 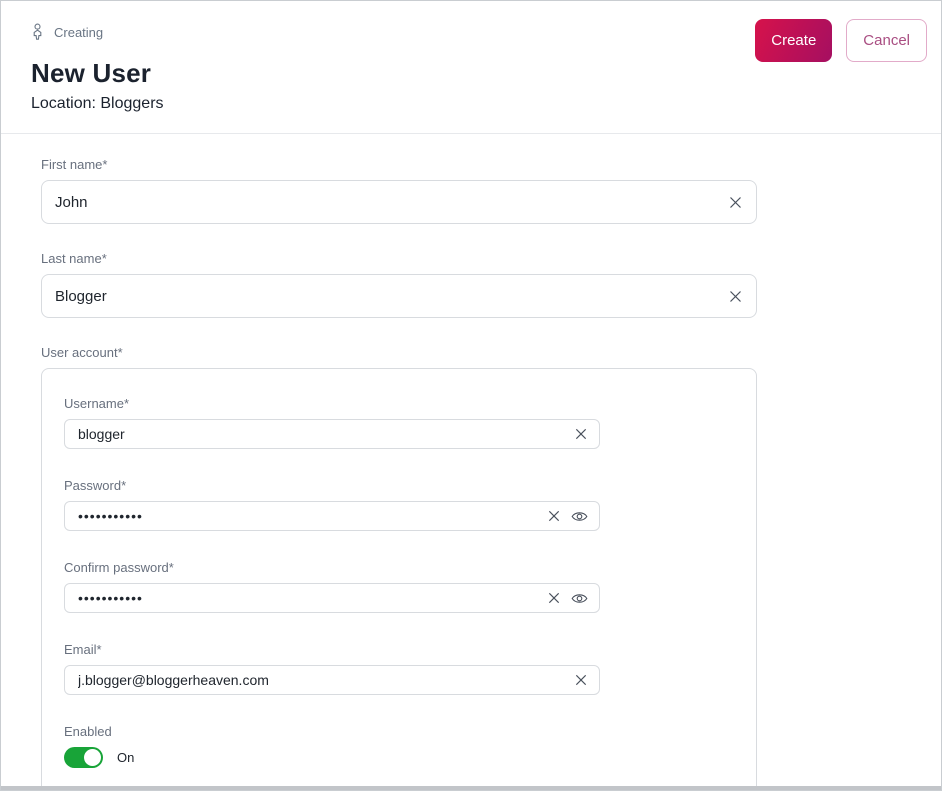 I want to click on confirm-password-input-wrap, so click(x=332, y=598).